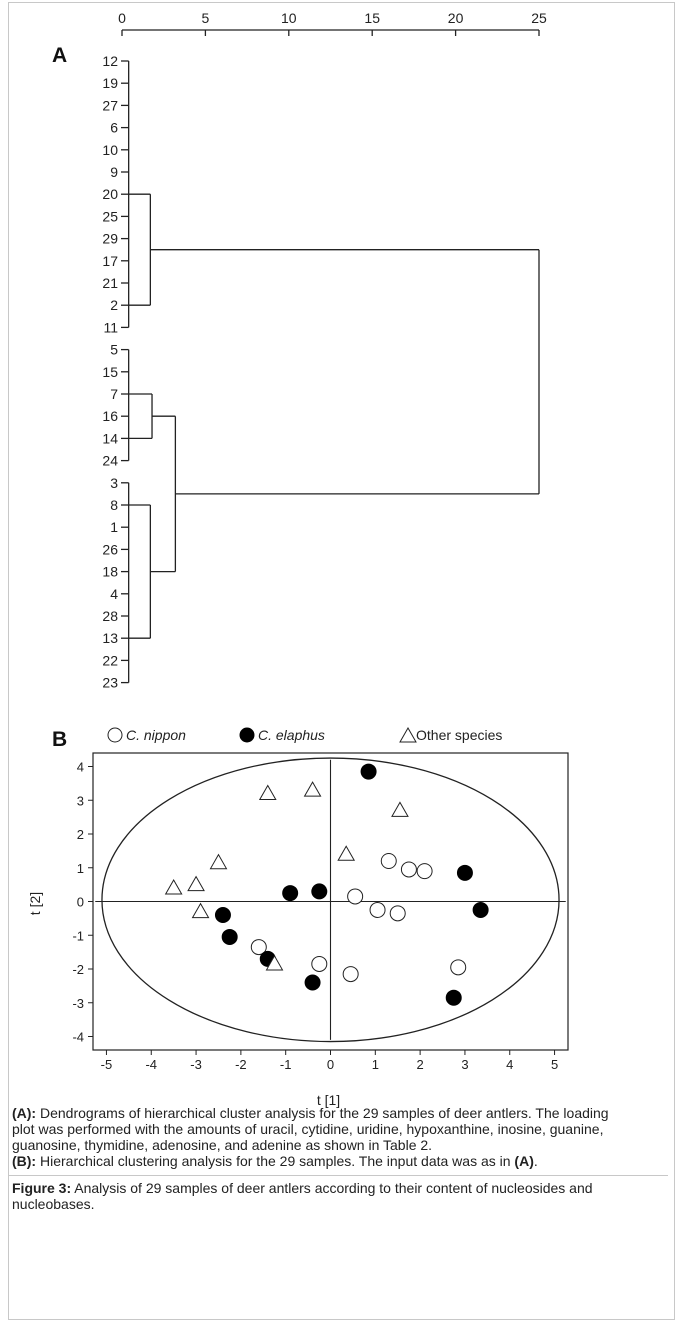  Describe the element at coordinates (110, 372) in the screenshot. I see `leaf-label: 15` at that location.